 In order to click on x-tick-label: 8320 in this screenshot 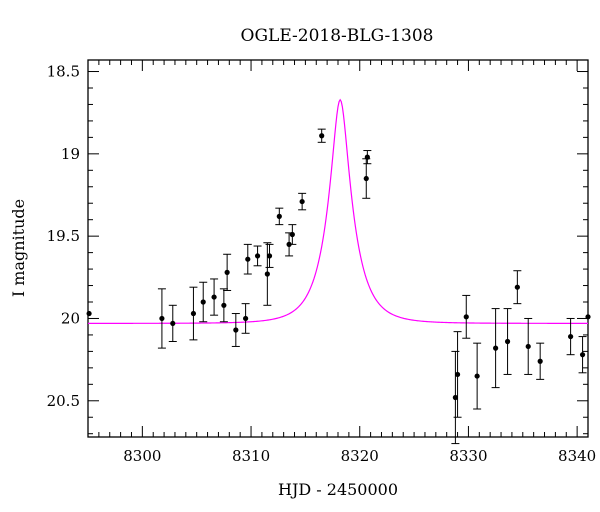, I will do `click(360, 456)`.